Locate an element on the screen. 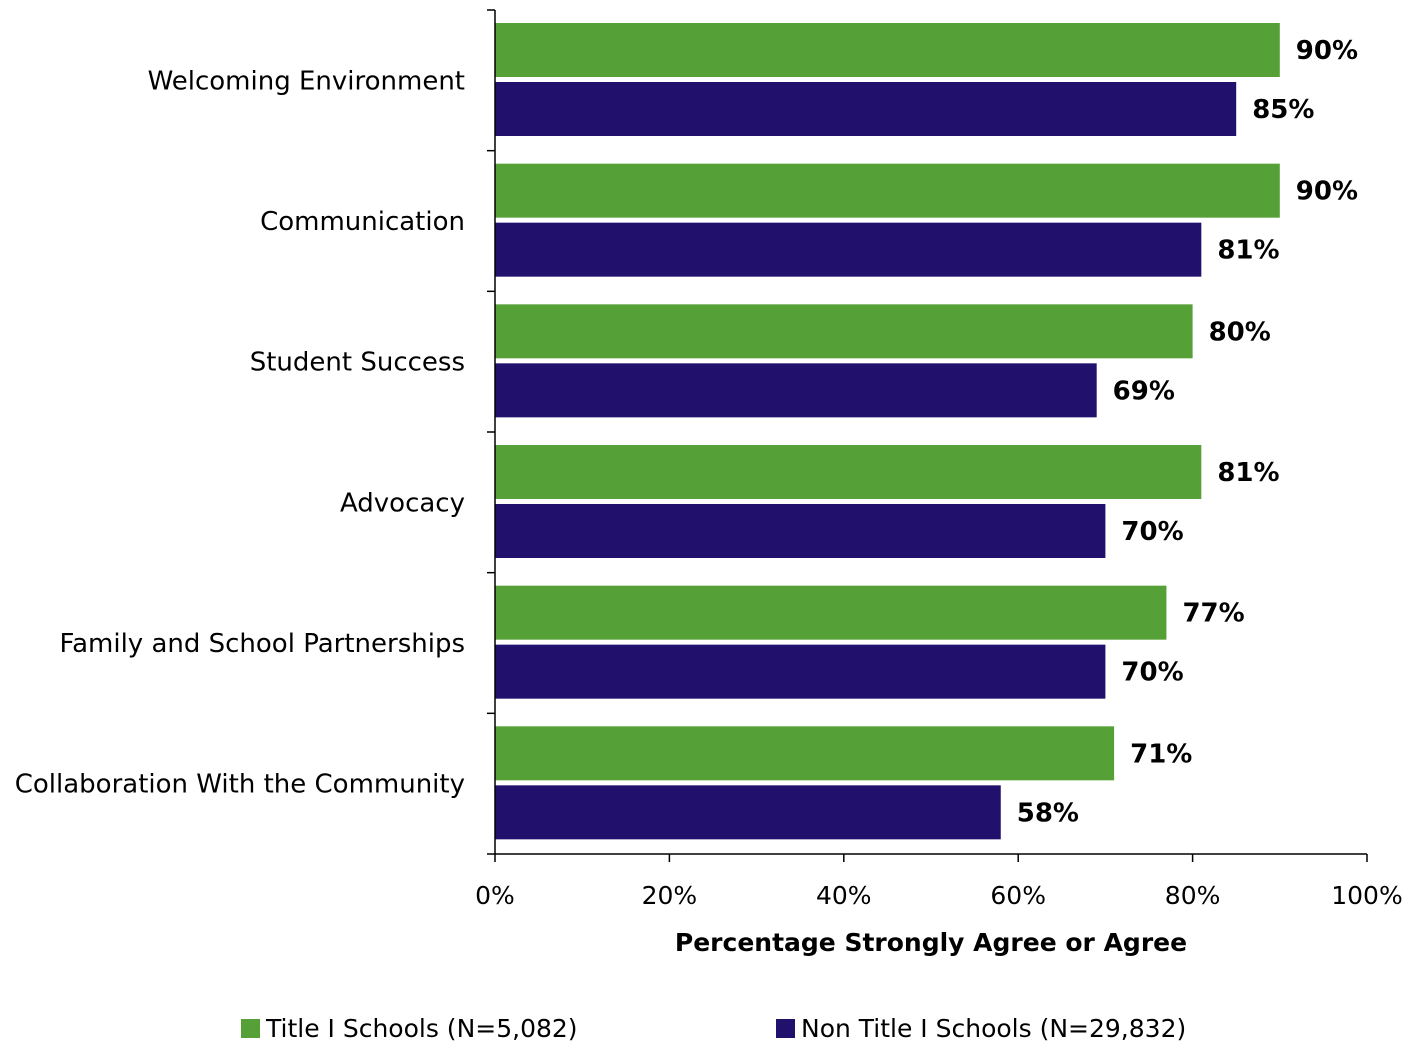 This screenshot has height=1047, width=1421. category-label-1: Communication is located at coordinates (362, 222).